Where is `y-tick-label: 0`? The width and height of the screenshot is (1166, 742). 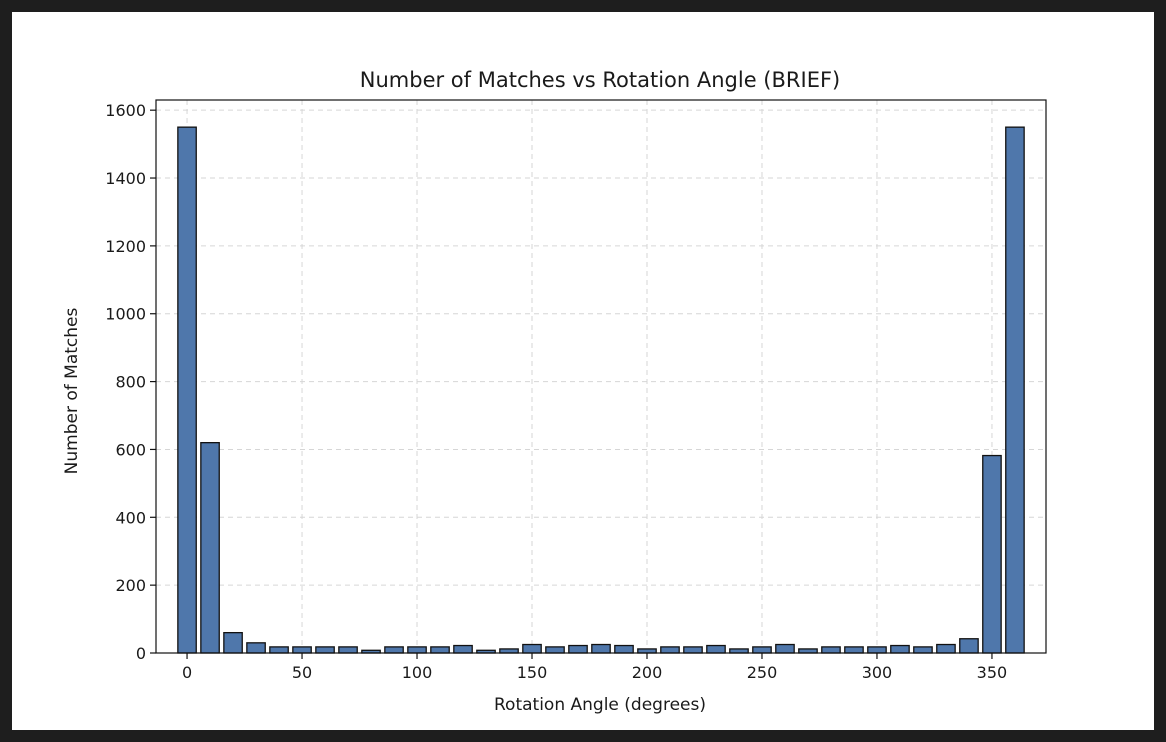 y-tick-label: 0 is located at coordinates (141, 653).